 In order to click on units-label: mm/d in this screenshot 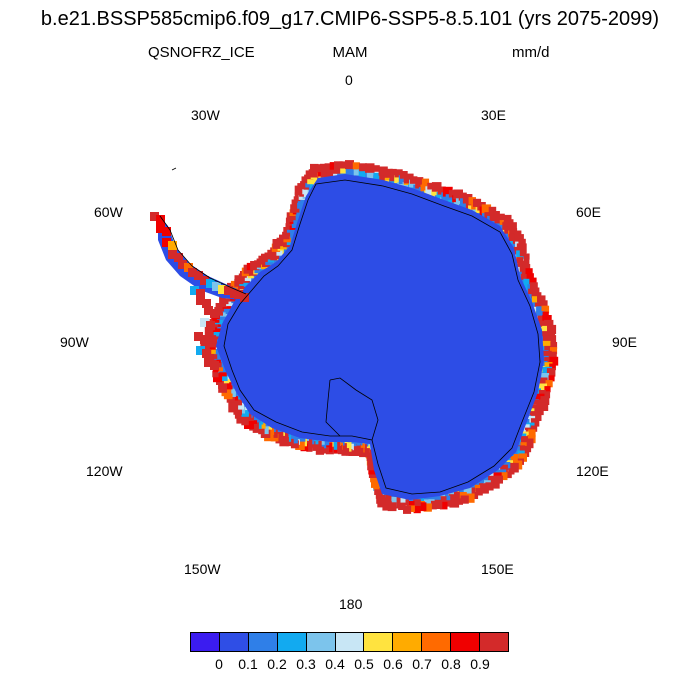, I will do `click(531, 52)`.